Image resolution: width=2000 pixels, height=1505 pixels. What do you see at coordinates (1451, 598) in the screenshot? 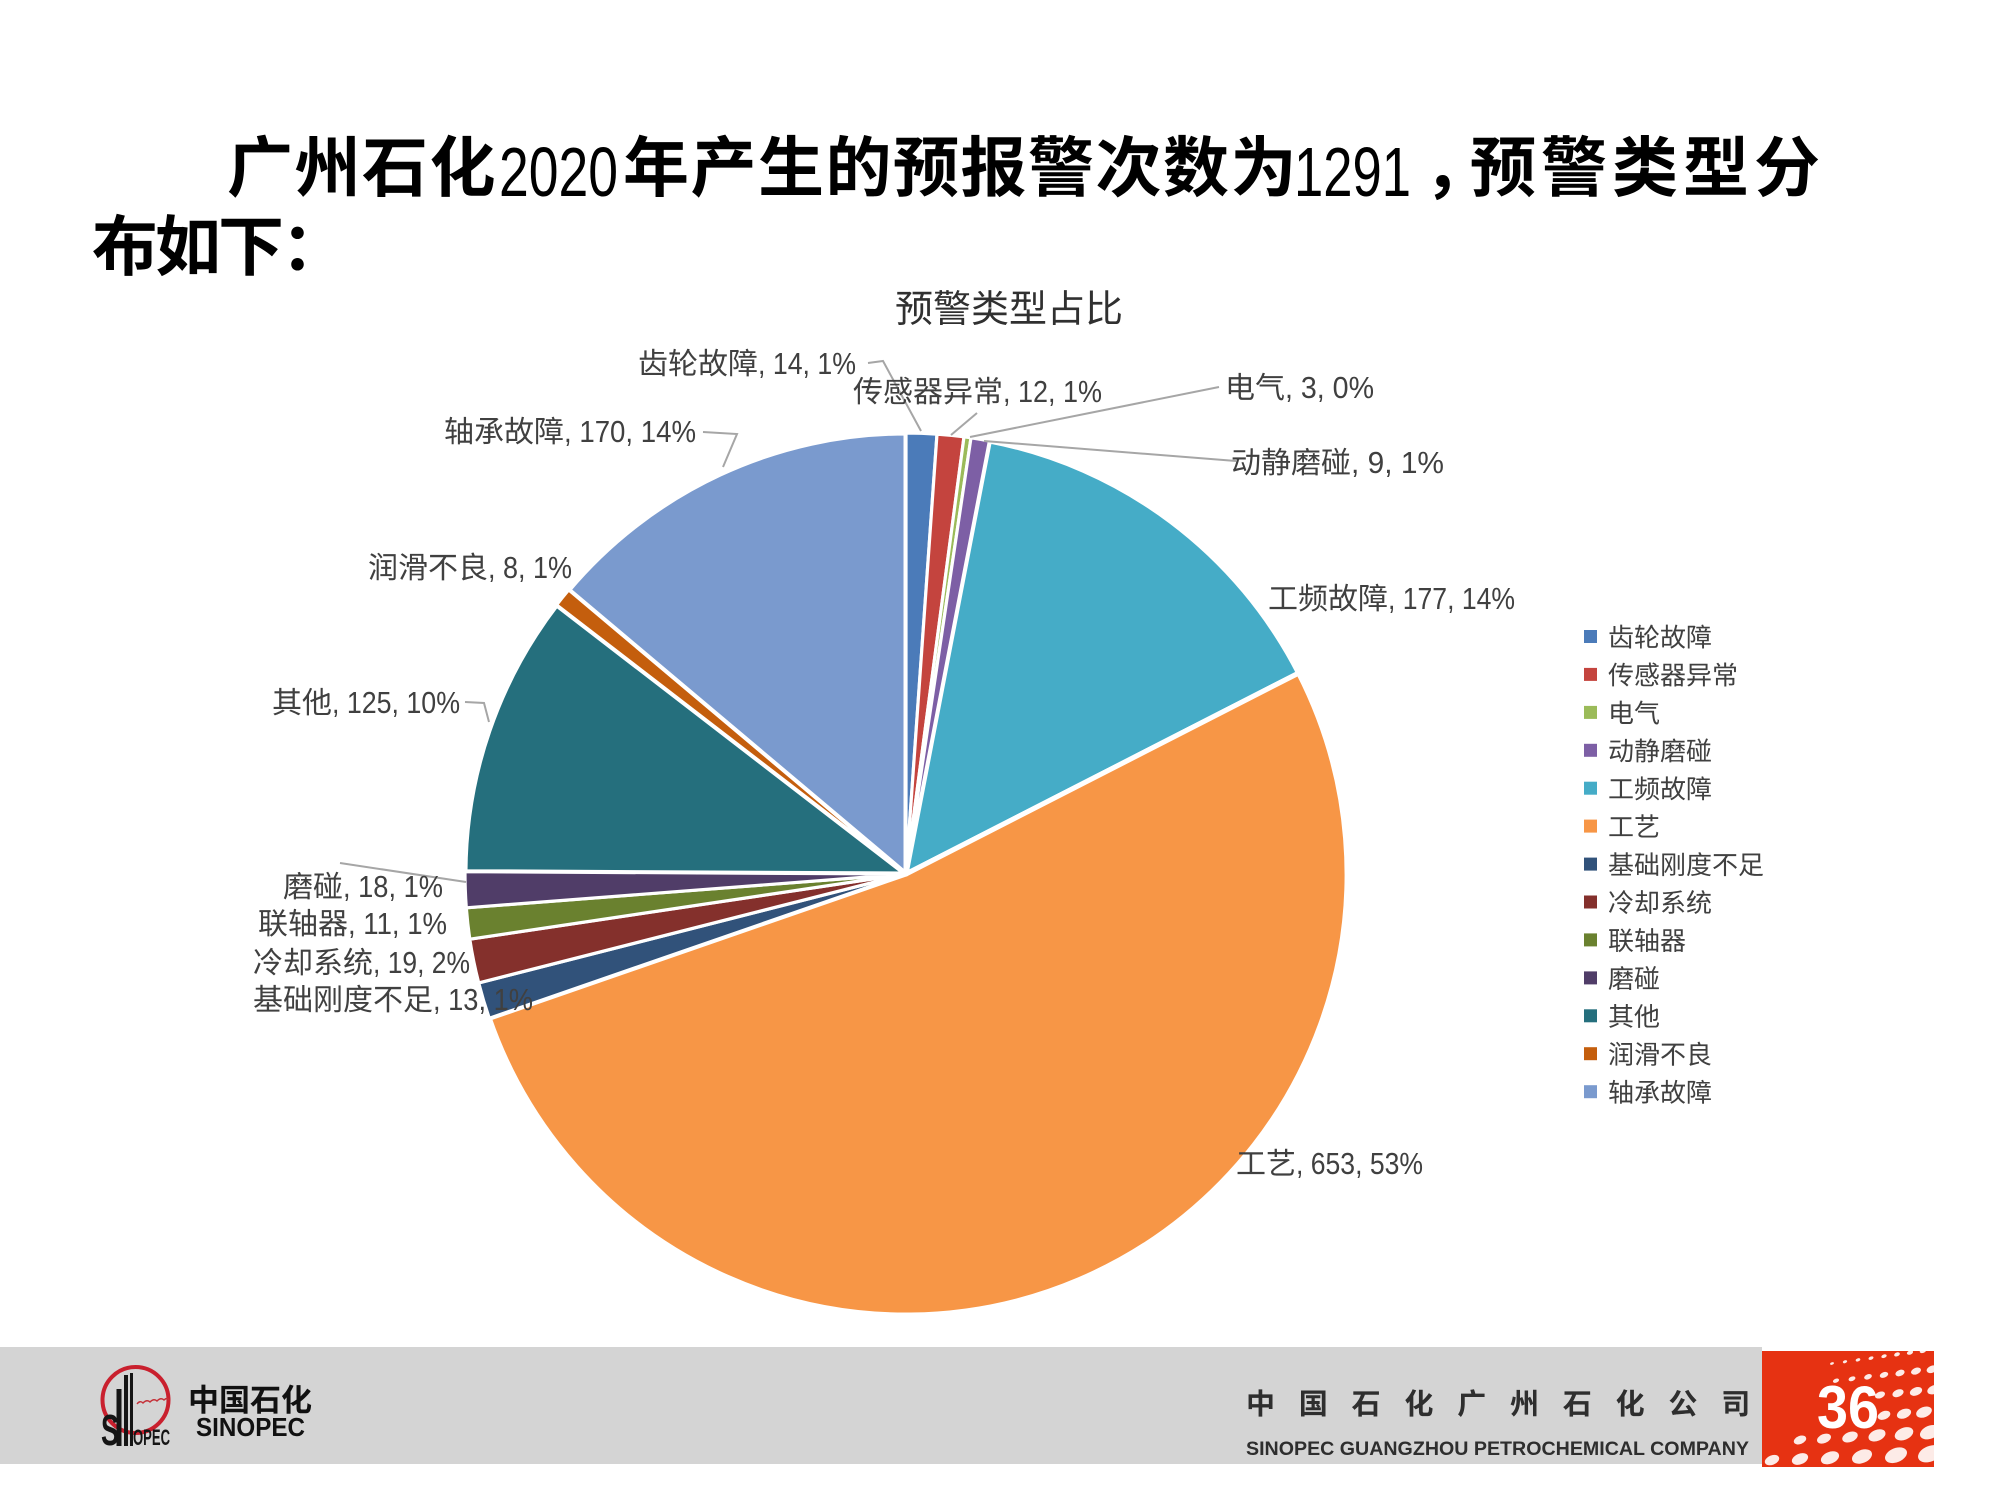
I see `svg-text: , 177, 14%` at bounding box center [1451, 598].